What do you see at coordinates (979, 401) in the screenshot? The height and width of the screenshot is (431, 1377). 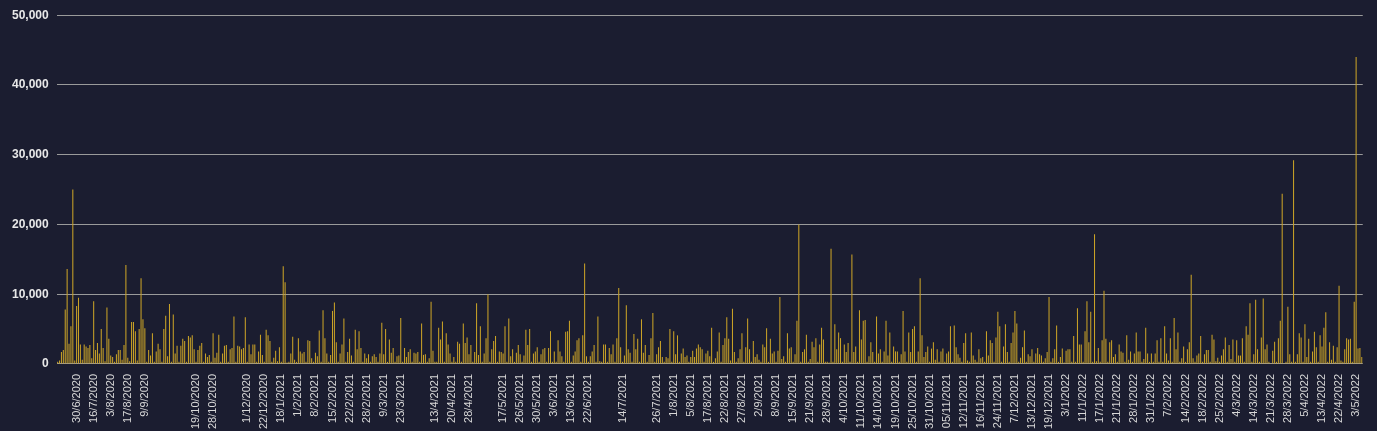 I see `x-tick-label: 16/11/2021` at bounding box center [979, 401].